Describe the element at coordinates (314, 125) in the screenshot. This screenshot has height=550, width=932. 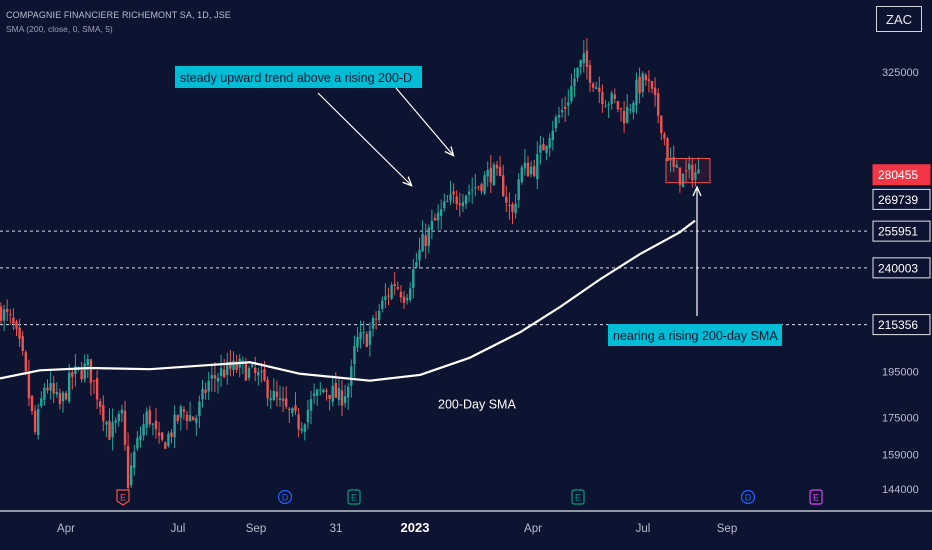
I see `annotation-uptrend: steady upward trend above a rising 200-D` at that location.